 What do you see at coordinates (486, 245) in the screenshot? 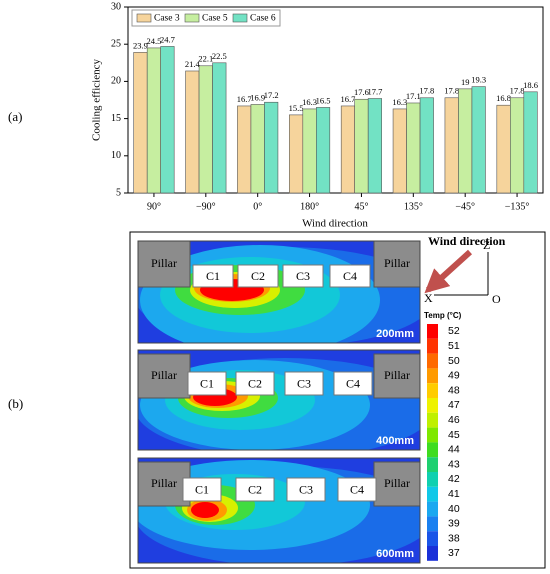
I see `axis-label: Z` at bounding box center [486, 245].